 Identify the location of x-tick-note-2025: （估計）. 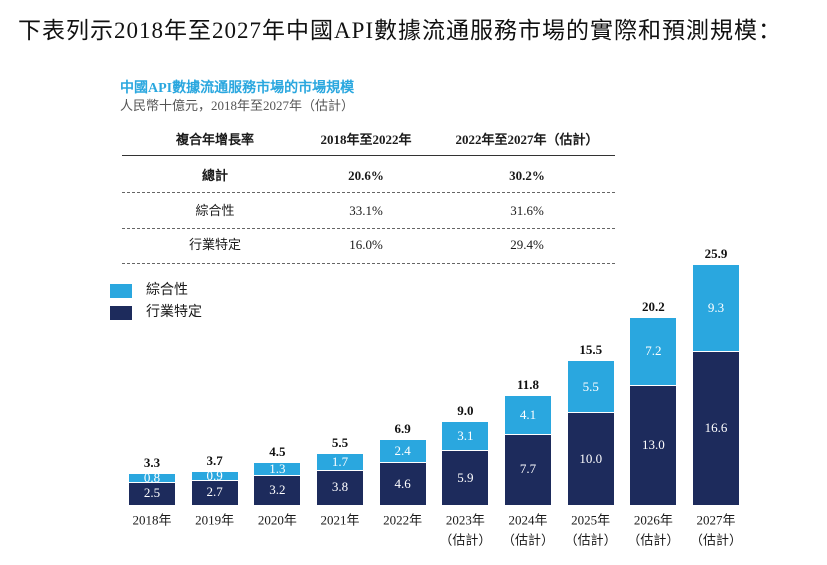
(590, 540).